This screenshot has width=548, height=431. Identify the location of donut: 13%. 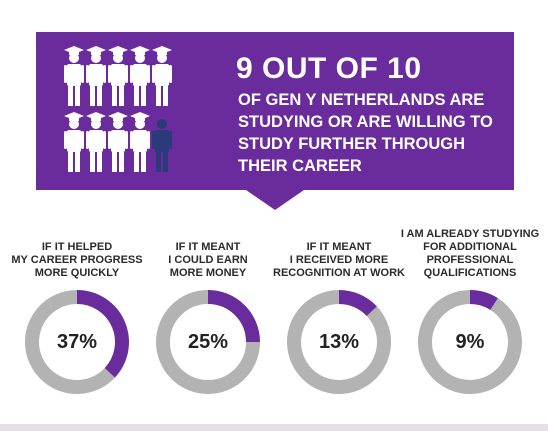
(339, 342).